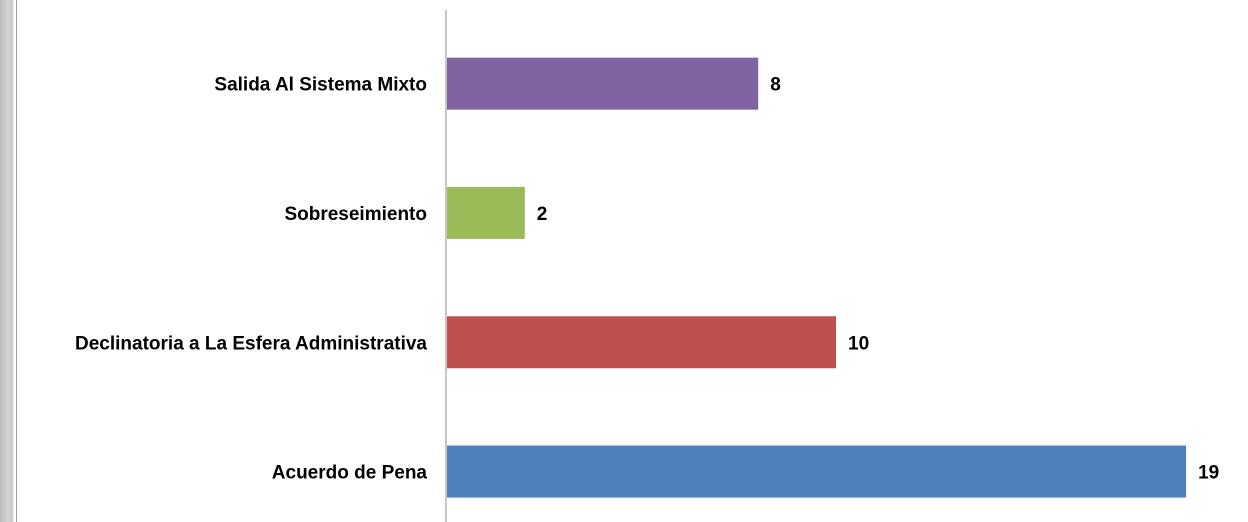  I want to click on category-label-3: Declinatoria a La Esfera Administrativa, so click(251, 343).